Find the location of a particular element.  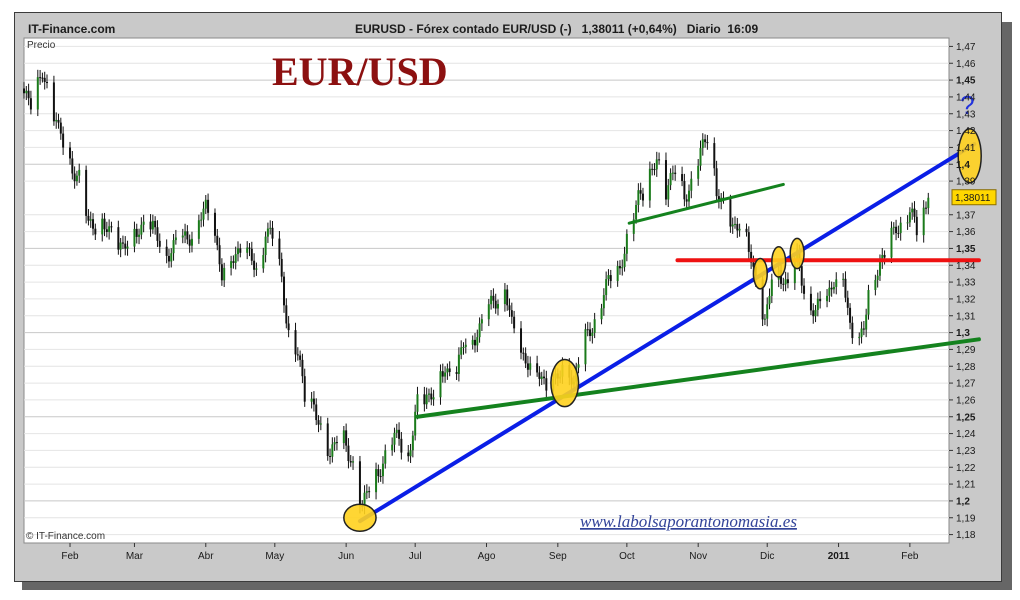

highlight-june-low is located at coordinates (360, 517).